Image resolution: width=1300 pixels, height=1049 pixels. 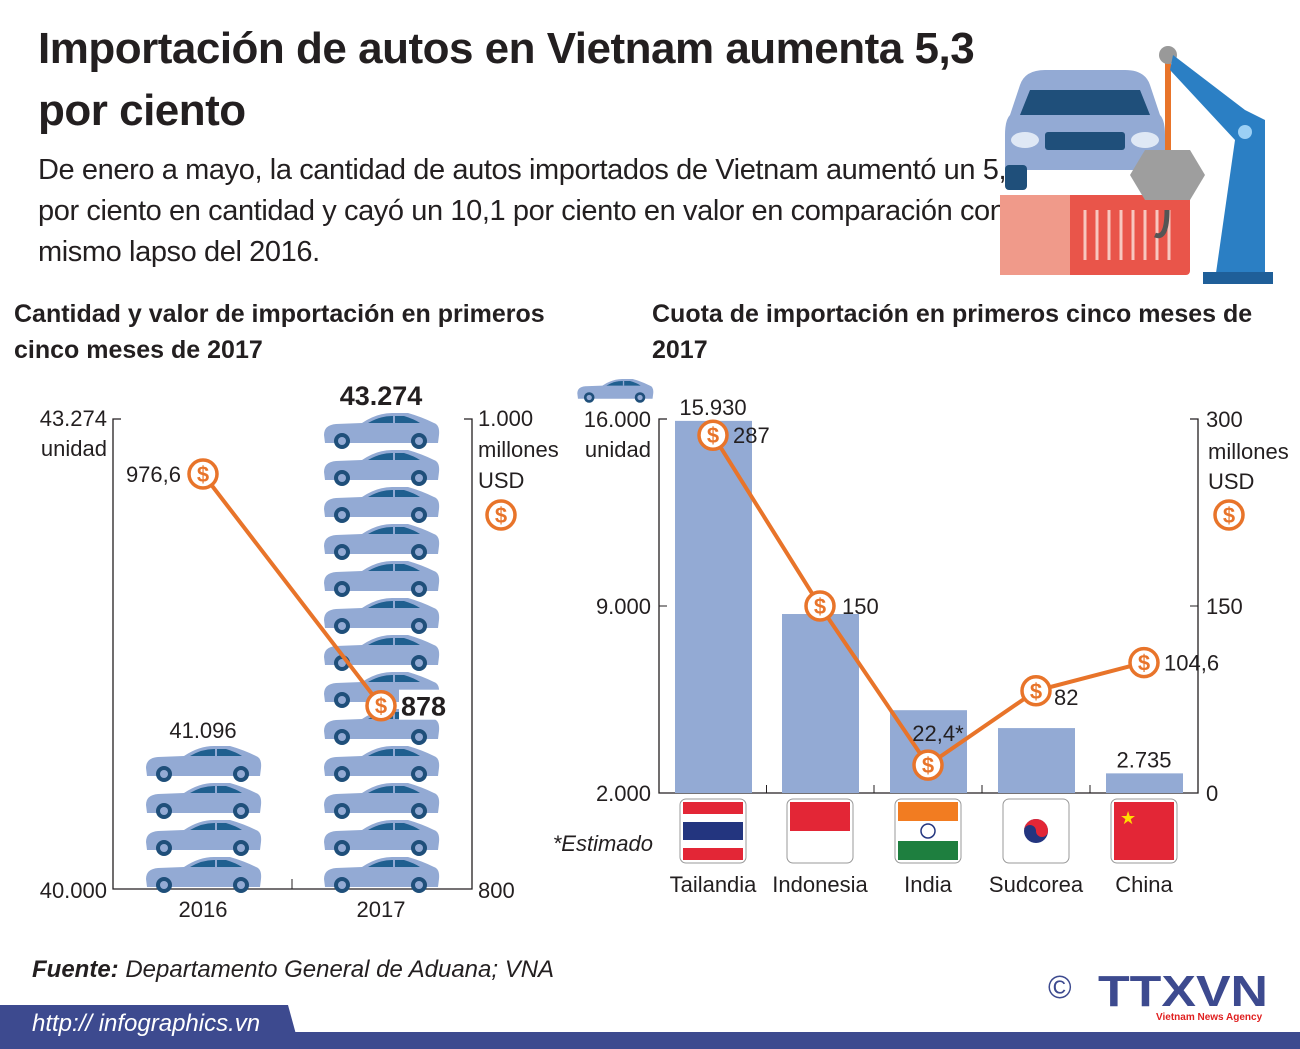 What do you see at coordinates (820, 703) in the screenshot?
I see `bar-indonesia` at bounding box center [820, 703].